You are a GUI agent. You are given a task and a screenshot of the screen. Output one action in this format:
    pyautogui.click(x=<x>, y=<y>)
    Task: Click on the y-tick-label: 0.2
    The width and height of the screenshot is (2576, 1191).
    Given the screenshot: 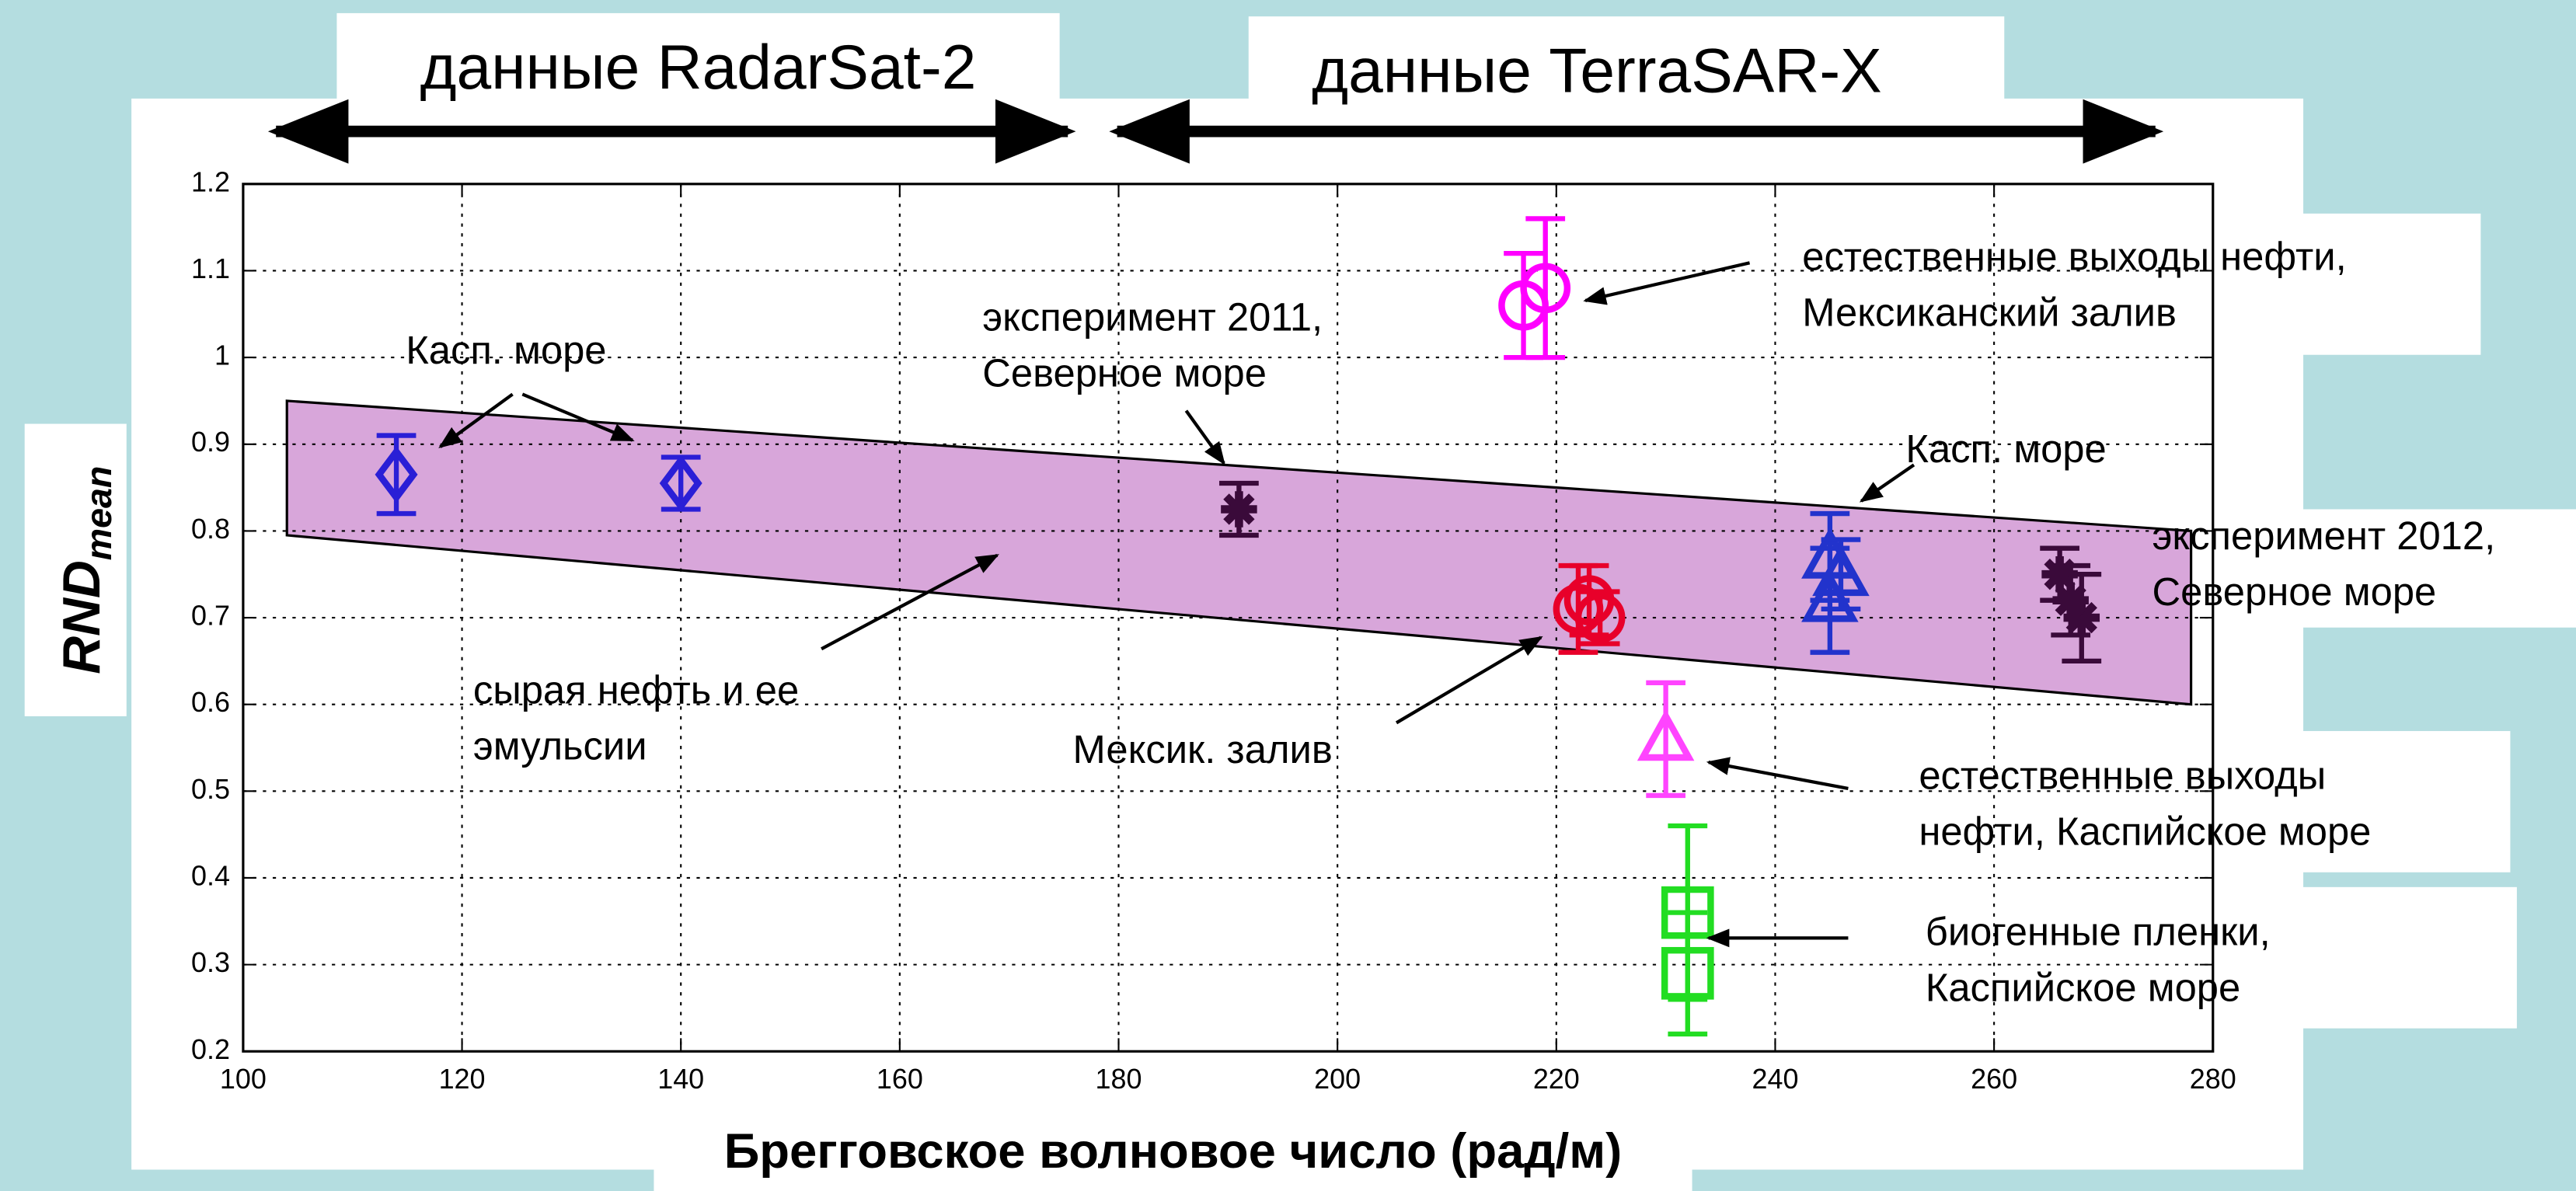 What is the action you would take?
    pyautogui.click(x=211, y=1049)
    